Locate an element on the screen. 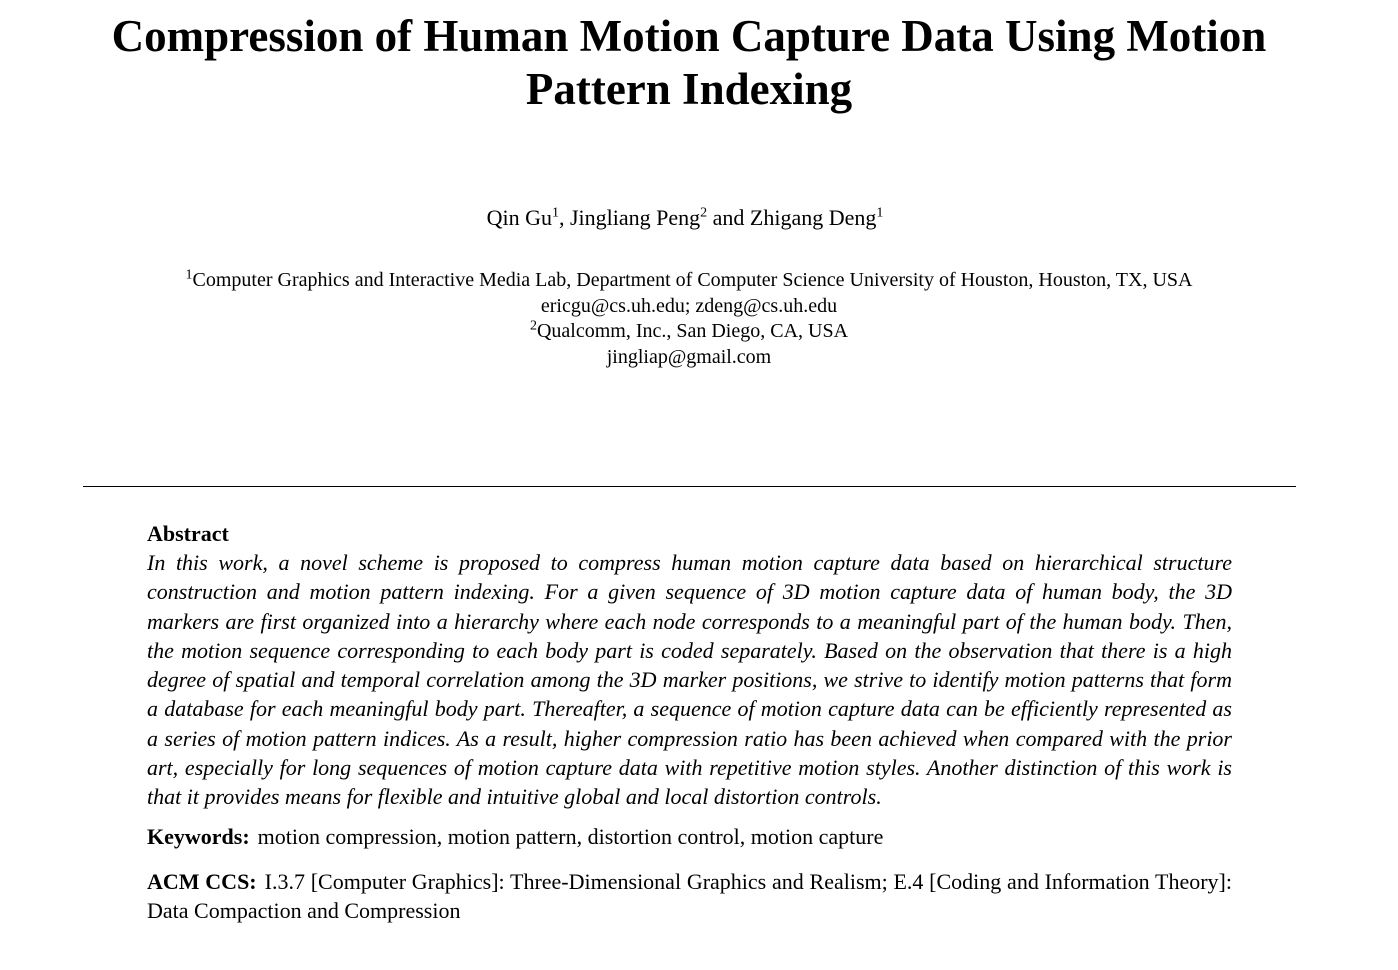 The height and width of the screenshot is (970, 1398). affiliation-email: ericgu@cs.uh.edu; zdeng@cs.uh.edu is located at coordinates (689, 305).